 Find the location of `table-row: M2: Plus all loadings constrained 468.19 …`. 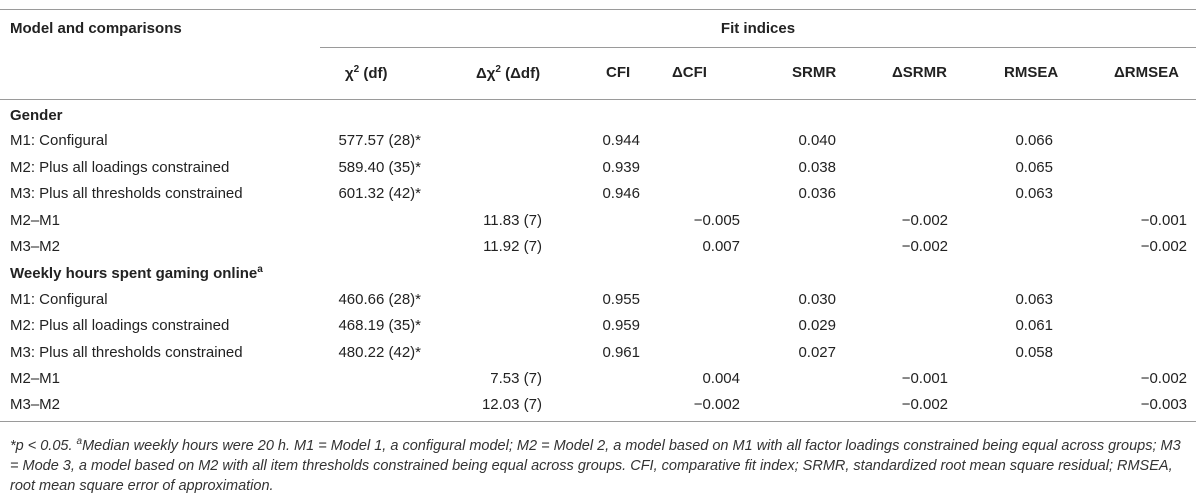

table-row: M2: Plus all loadings constrained 468.19 … is located at coordinates (600, 326).